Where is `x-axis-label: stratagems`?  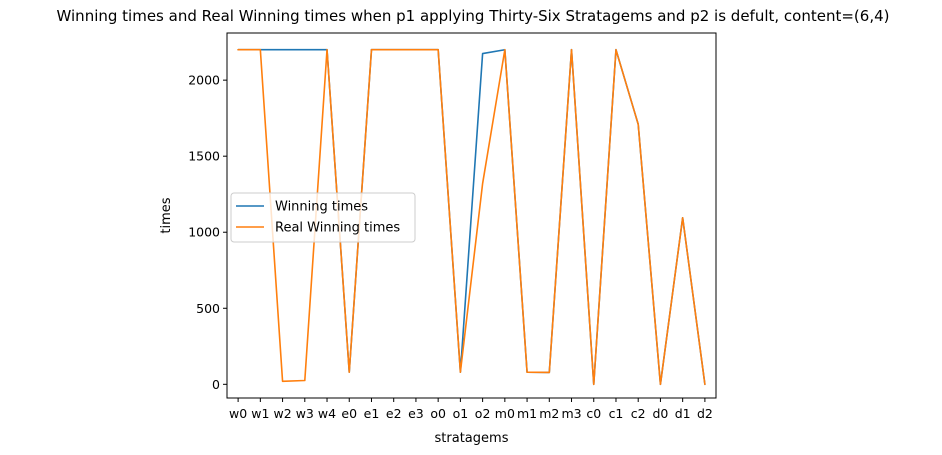
x-axis-label: stratagems is located at coordinates (472, 438).